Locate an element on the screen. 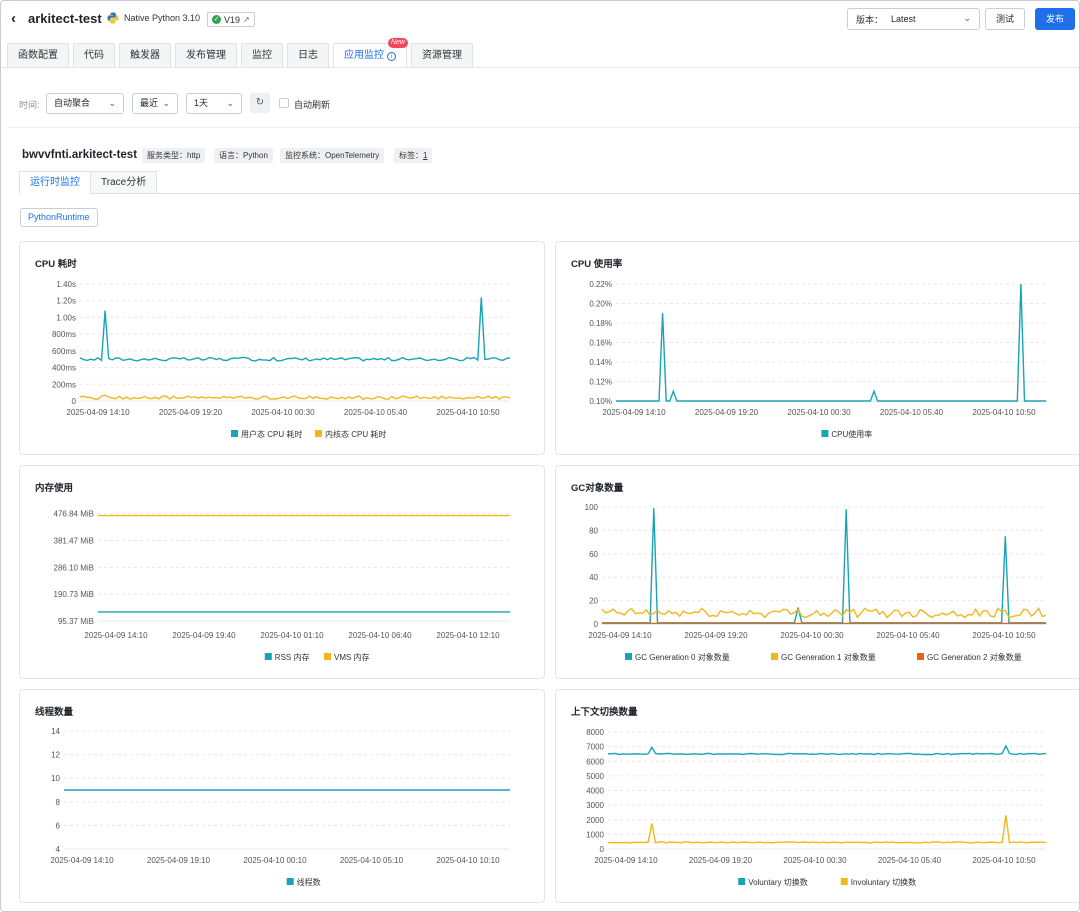 The height and width of the screenshot is (912, 1080). aggregate-select: 自动聚合 ⌄ is located at coordinates (85, 103).